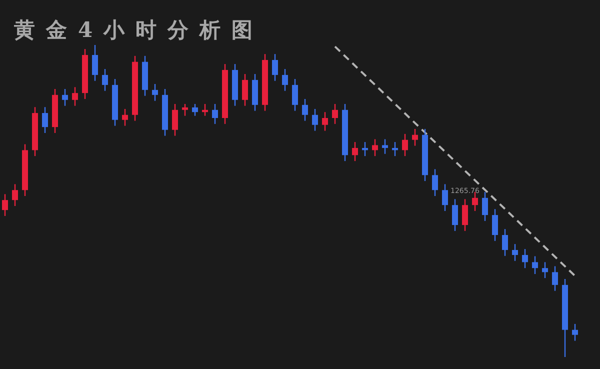  I want to click on chart-title: 黄金4小时分析图, so click(138, 29).